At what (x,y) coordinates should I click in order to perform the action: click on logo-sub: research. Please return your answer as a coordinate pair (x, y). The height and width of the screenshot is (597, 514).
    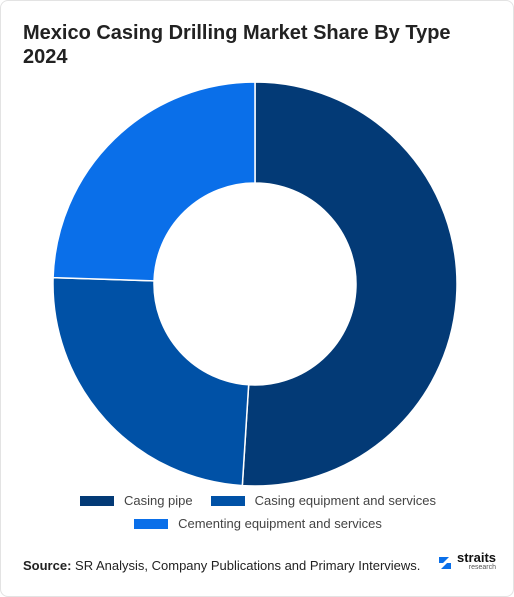
    Looking at the image, I should click on (482, 567).